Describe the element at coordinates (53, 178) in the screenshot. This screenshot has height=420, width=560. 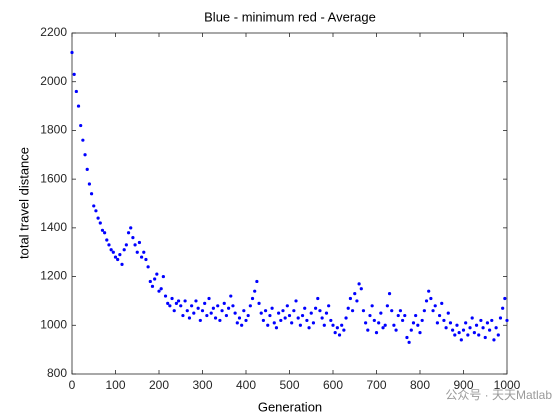
I see `y-tick-label: 1600` at that location.